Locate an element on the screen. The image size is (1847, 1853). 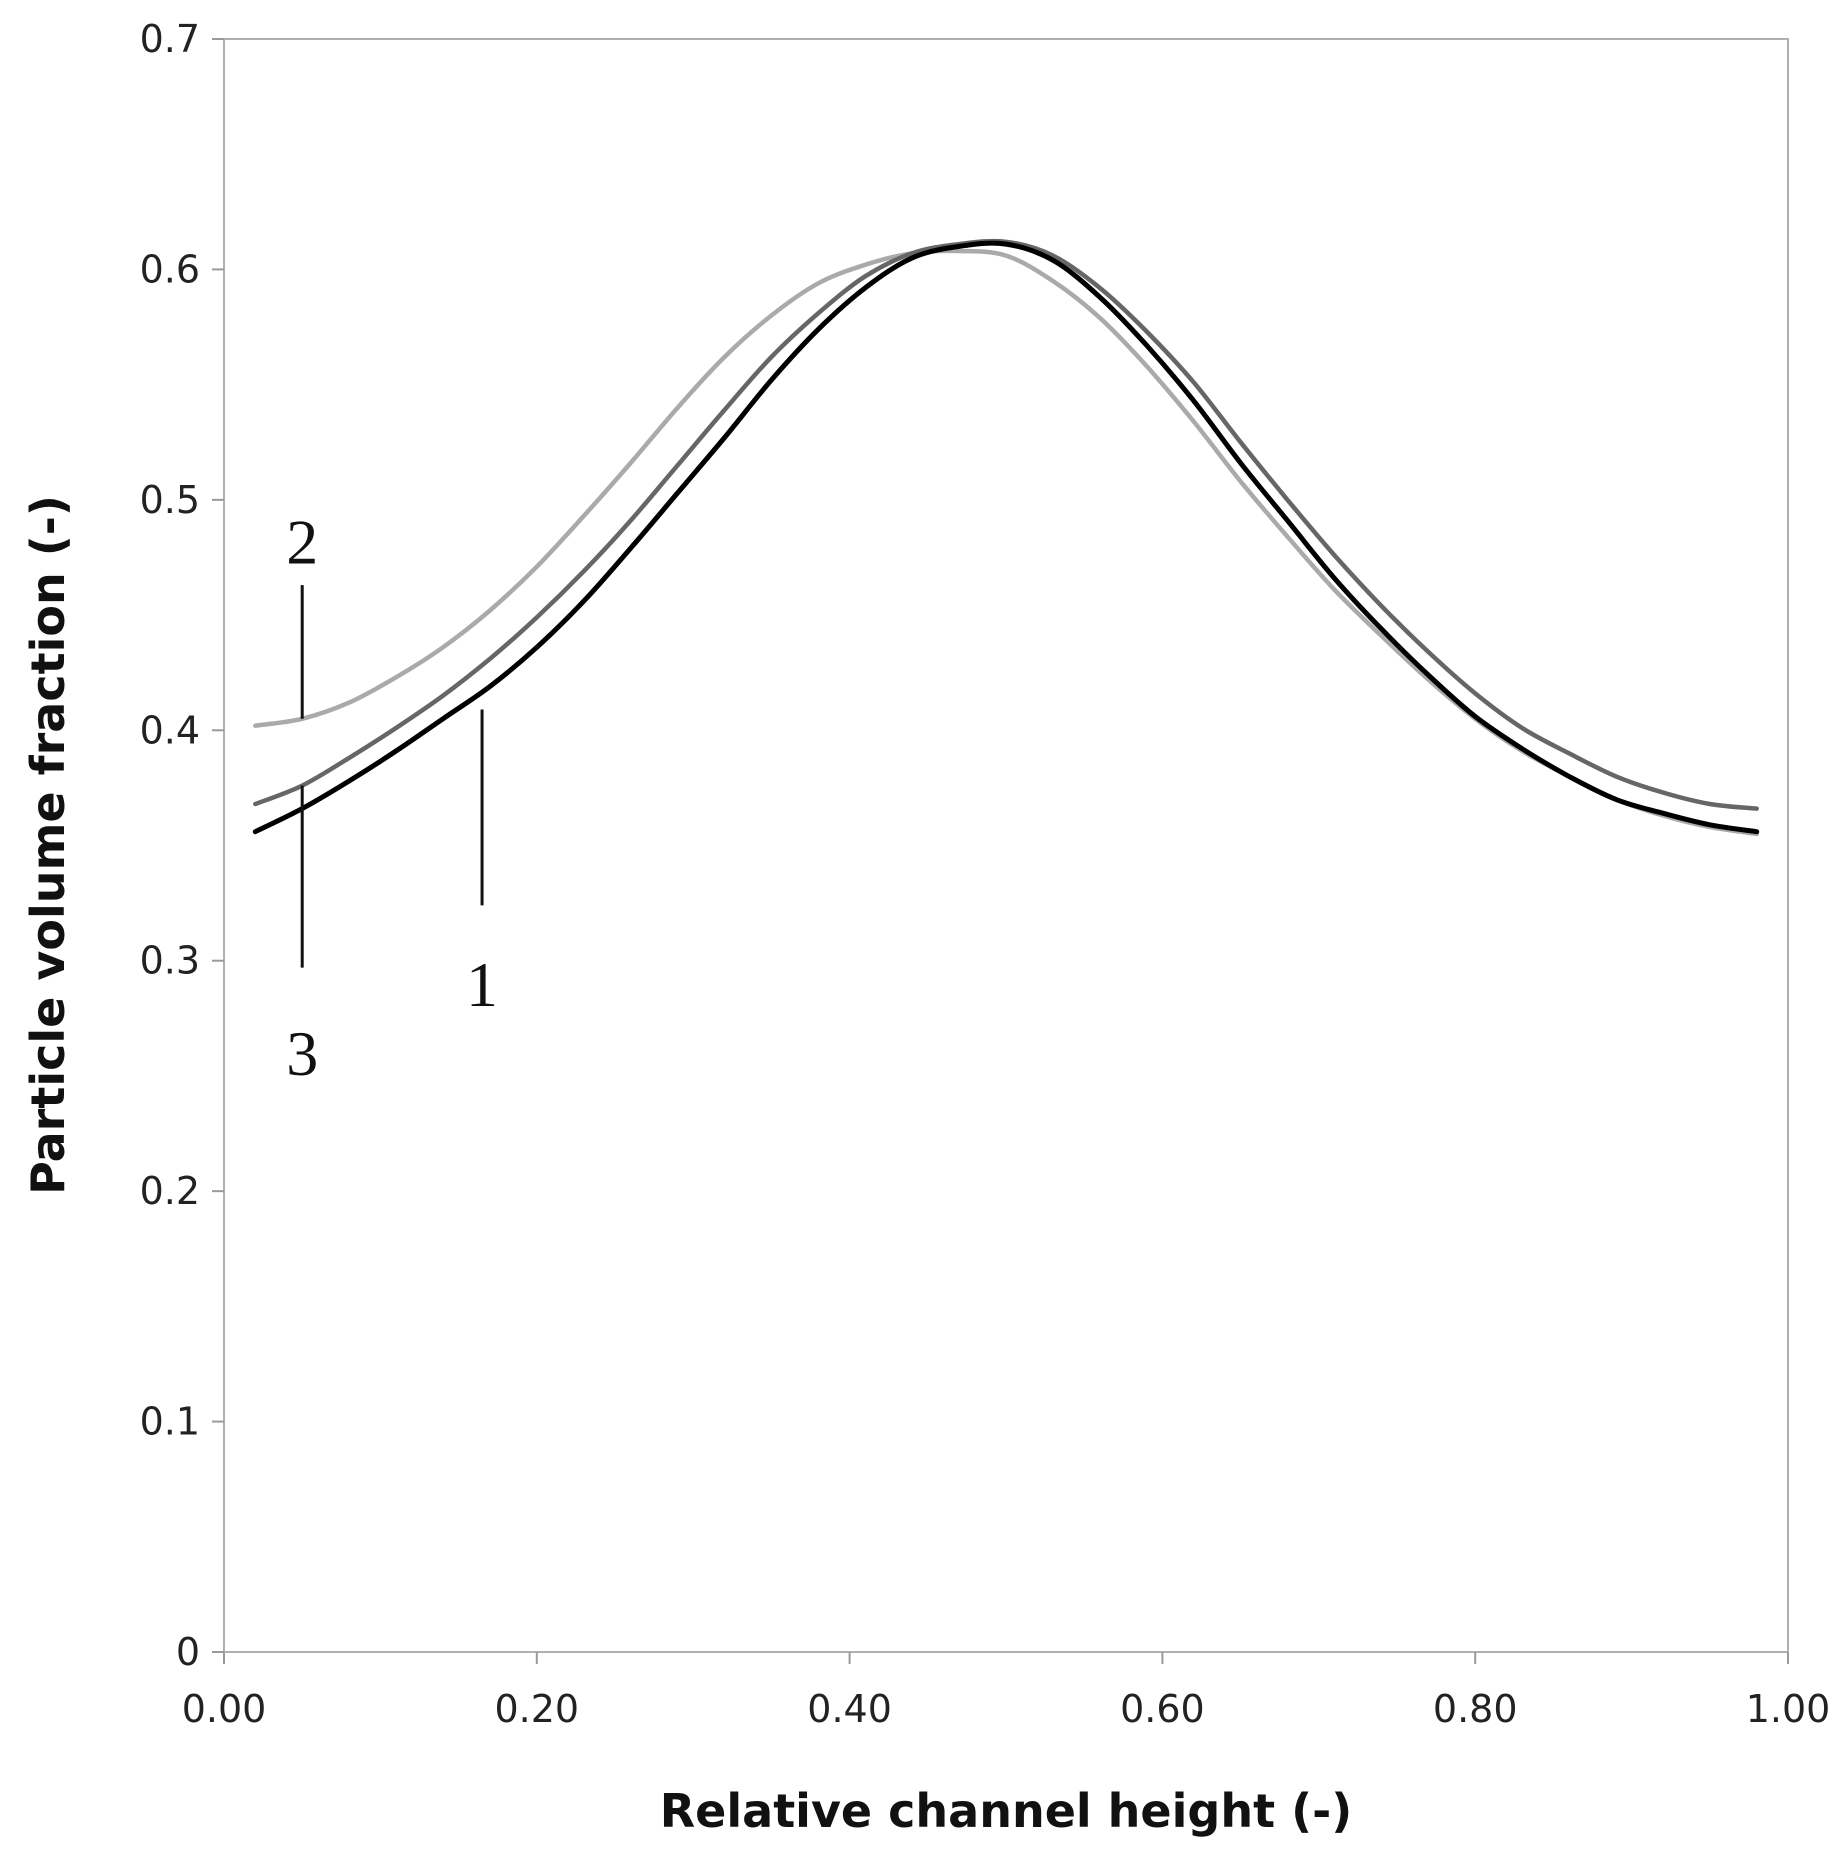
x-axis-title: Relative channel height (-) is located at coordinates (1006, 1811).